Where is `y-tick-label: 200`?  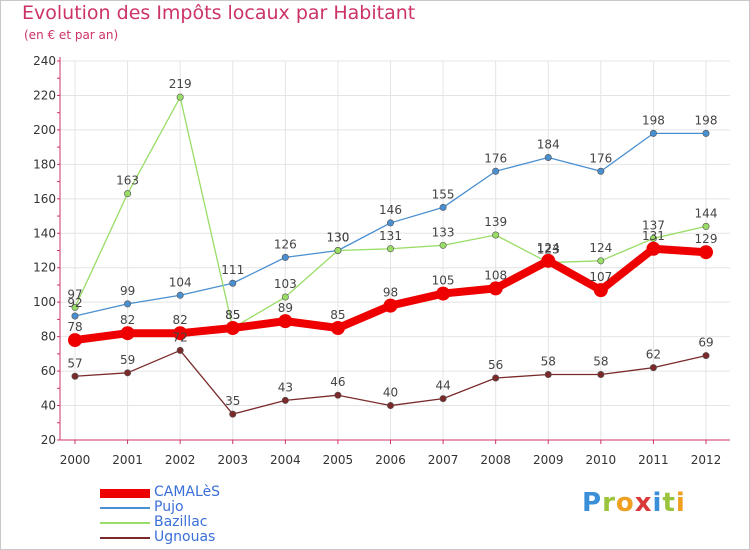
y-tick-label: 200 is located at coordinates (44, 130).